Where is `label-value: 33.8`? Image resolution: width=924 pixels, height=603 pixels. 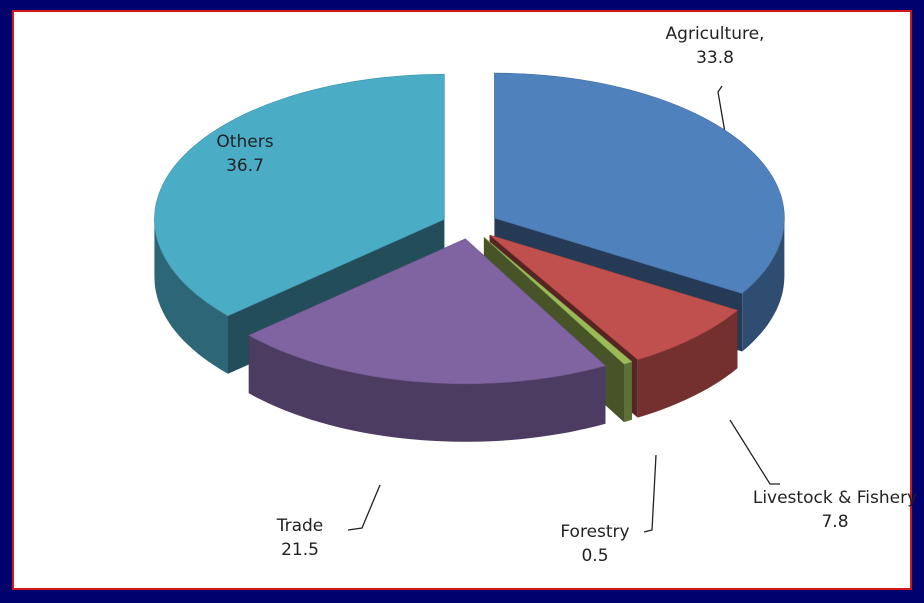 label-value: 33.8 is located at coordinates (715, 58).